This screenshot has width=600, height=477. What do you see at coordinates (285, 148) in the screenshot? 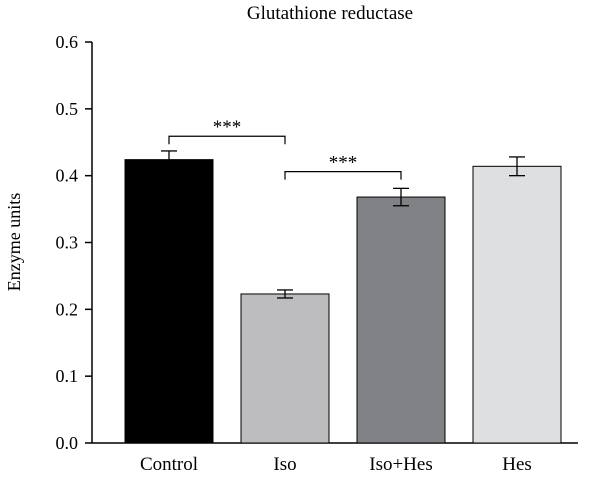
I see `significance-group: *** ***` at bounding box center [285, 148].